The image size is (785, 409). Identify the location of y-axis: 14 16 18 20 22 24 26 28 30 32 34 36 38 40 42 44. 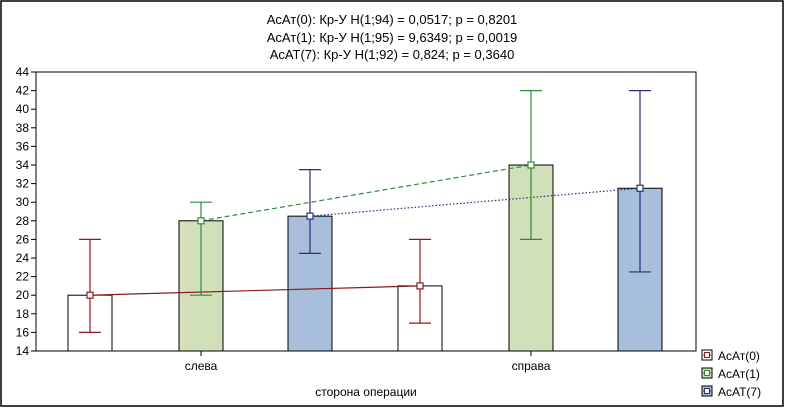
(26, 211).